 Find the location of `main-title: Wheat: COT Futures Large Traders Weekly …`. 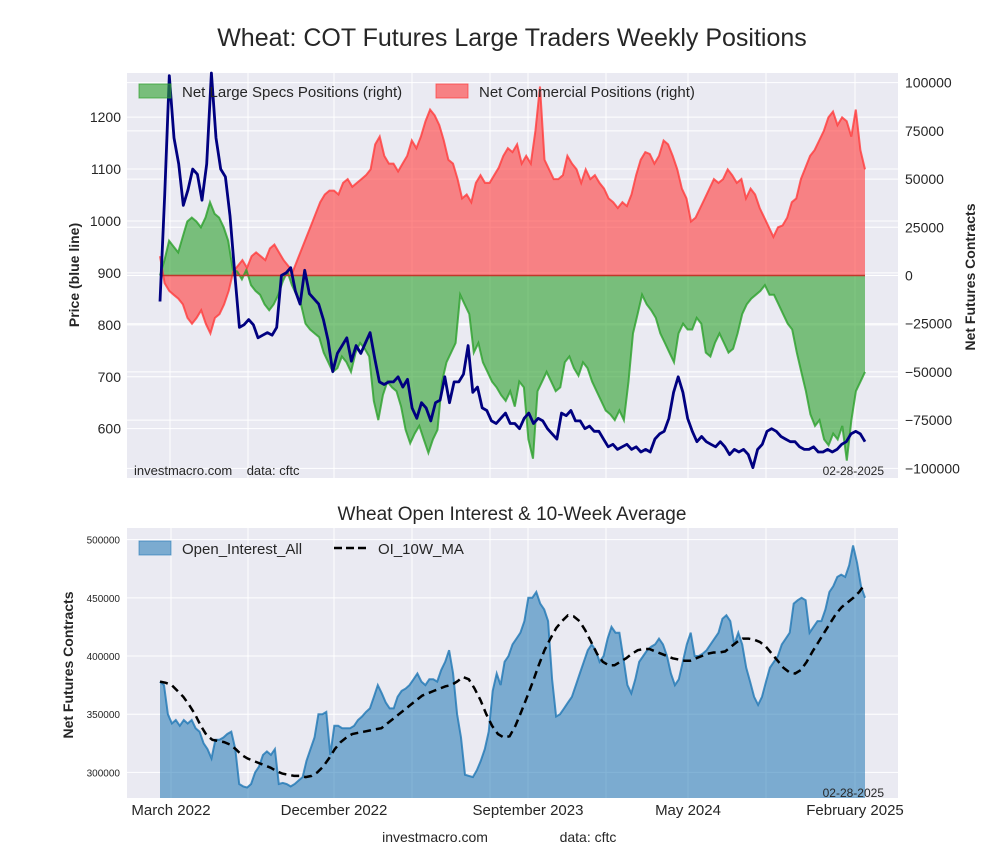

main-title: Wheat: COT Futures Large Traders Weekly … is located at coordinates (512, 38).